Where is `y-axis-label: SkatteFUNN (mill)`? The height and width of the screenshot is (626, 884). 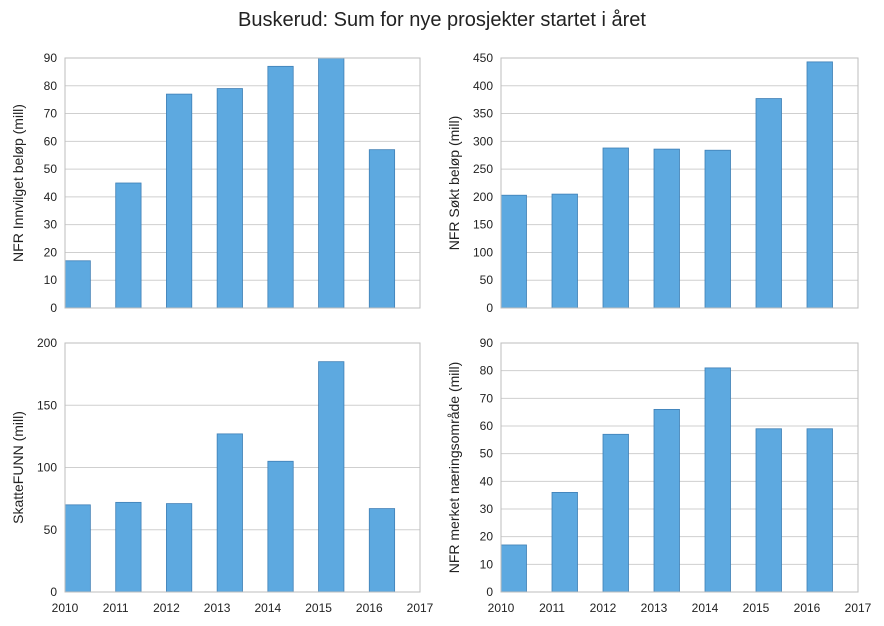 y-axis-label: SkatteFUNN (mill) is located at coordinates (18, 467).